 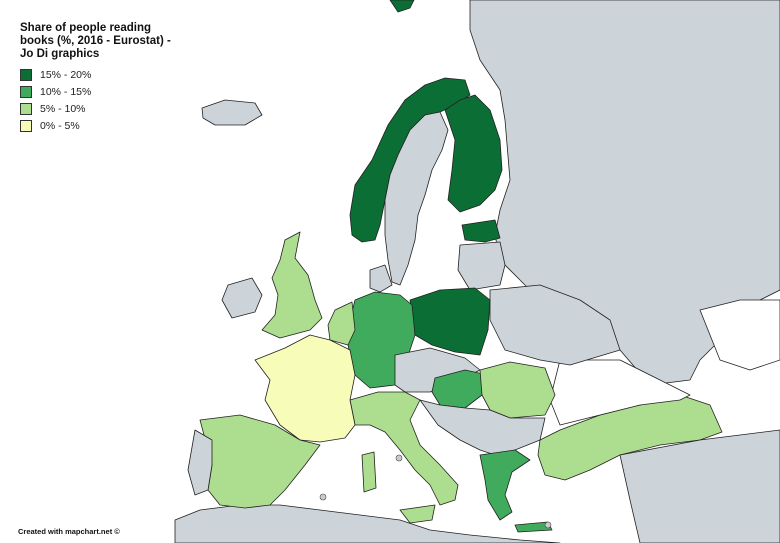 What do you see at coordinates (450, 321) in the screenshot?
I see `region-poland` at bounding box center [450, 321].